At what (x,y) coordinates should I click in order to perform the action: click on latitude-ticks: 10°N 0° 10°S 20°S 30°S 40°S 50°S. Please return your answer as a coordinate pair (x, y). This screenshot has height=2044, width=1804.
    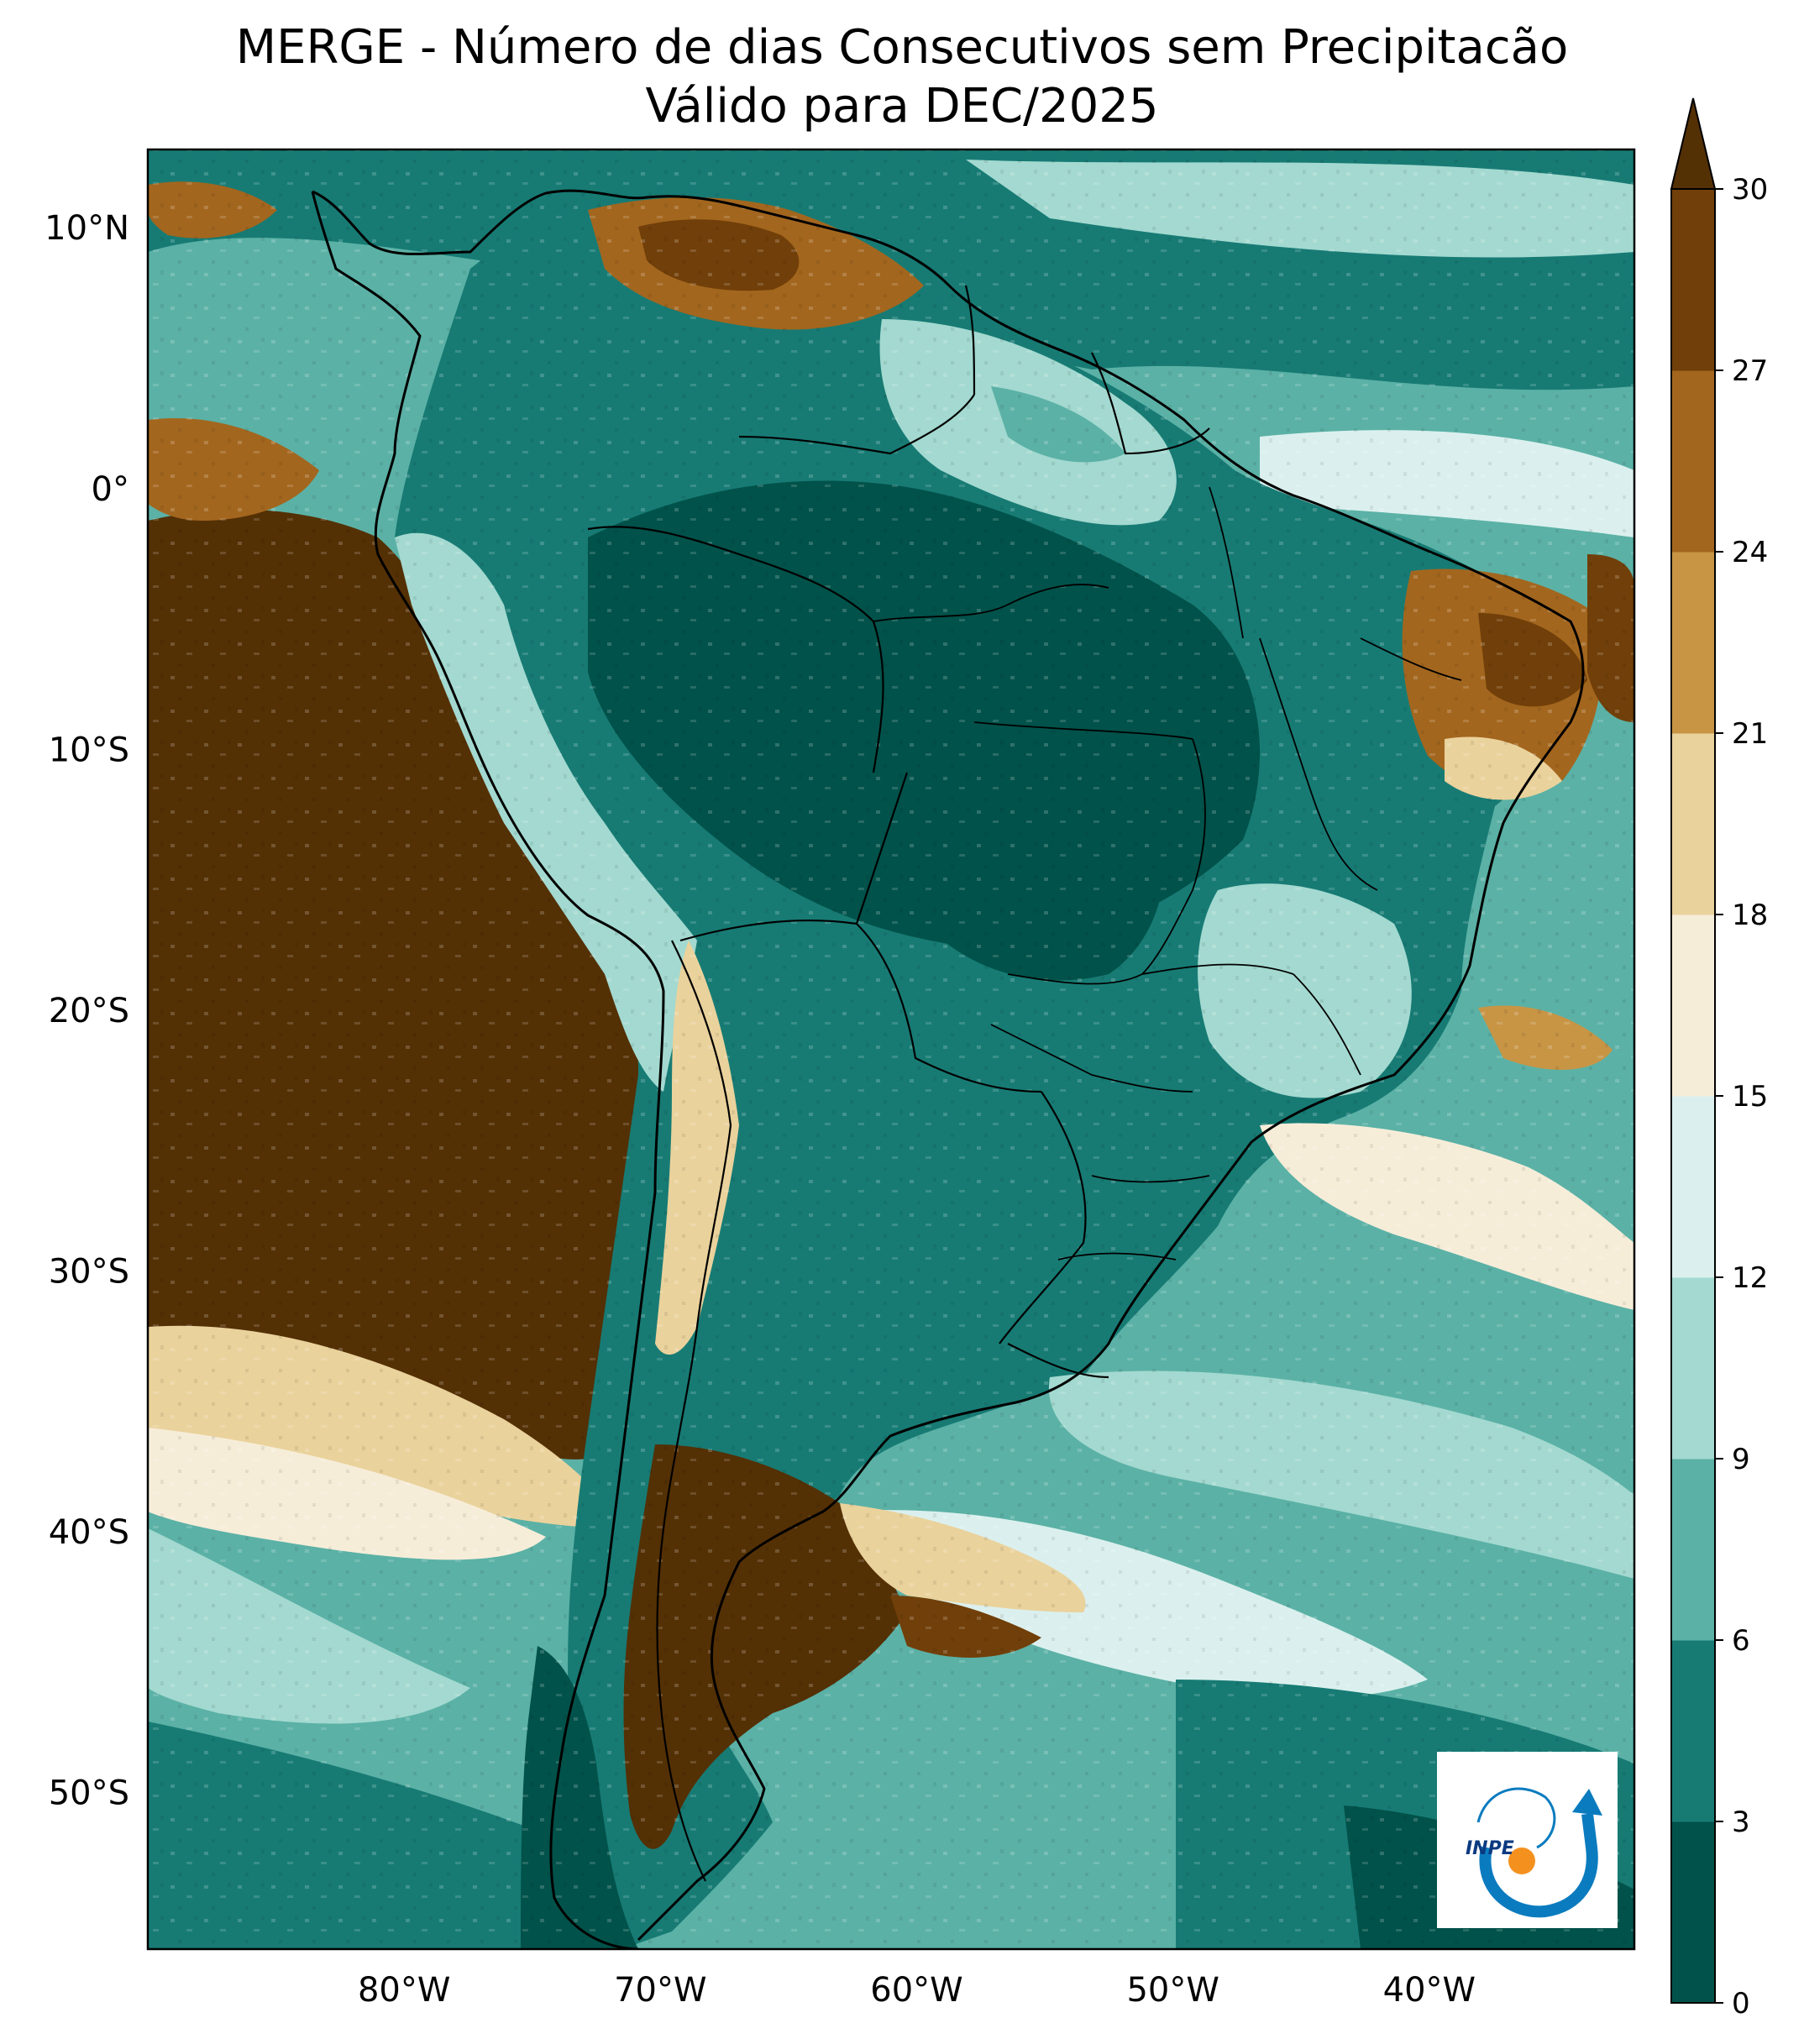
    Looking at the image, I should click on (87, 1010).